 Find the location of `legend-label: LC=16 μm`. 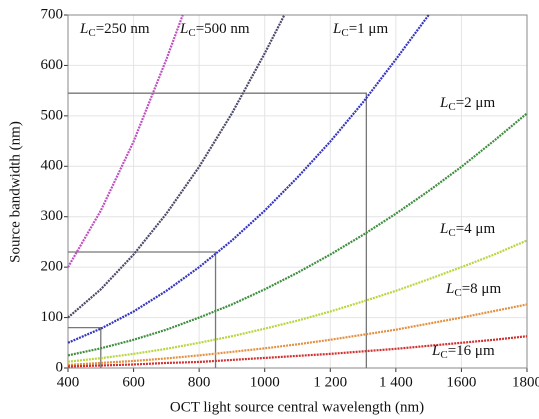

legend-label: LC=16 μm is located at coordinates (463, 351).